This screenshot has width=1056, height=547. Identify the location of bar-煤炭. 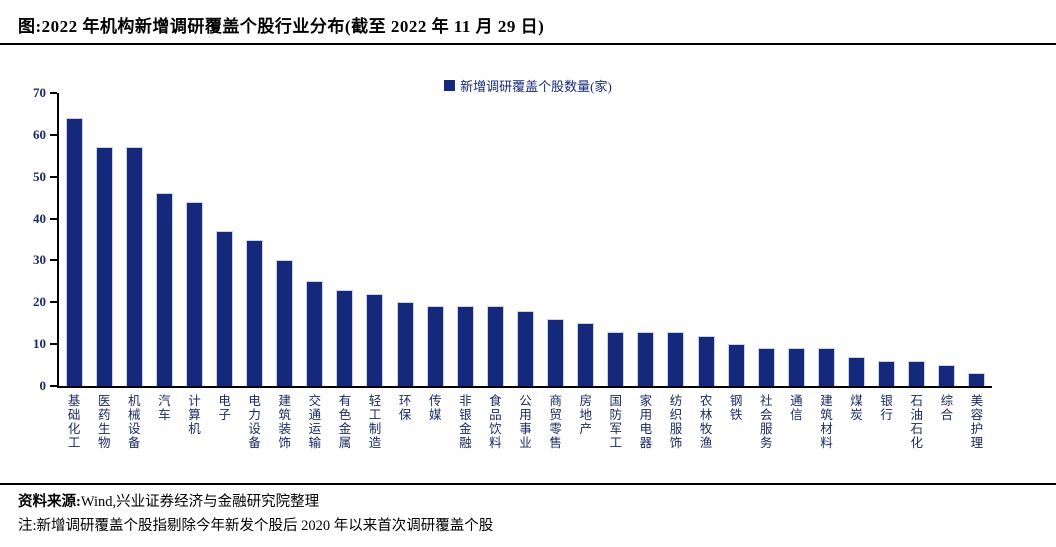
(856, 371).